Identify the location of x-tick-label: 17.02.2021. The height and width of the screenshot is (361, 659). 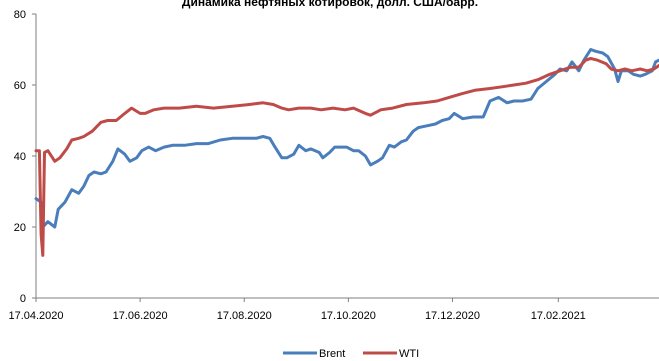
(558, 316).